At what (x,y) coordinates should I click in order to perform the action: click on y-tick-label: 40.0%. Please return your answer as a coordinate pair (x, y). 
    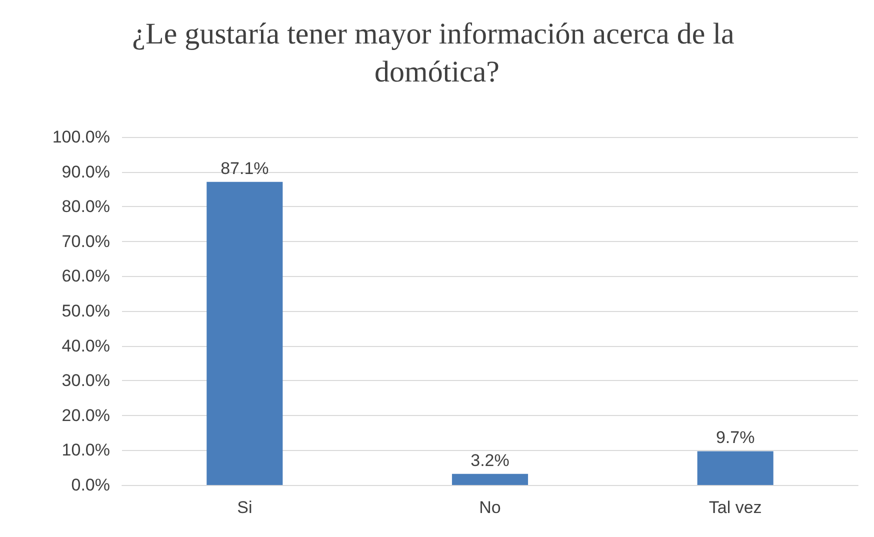
    Looking at the image, I should click on (86, 346).